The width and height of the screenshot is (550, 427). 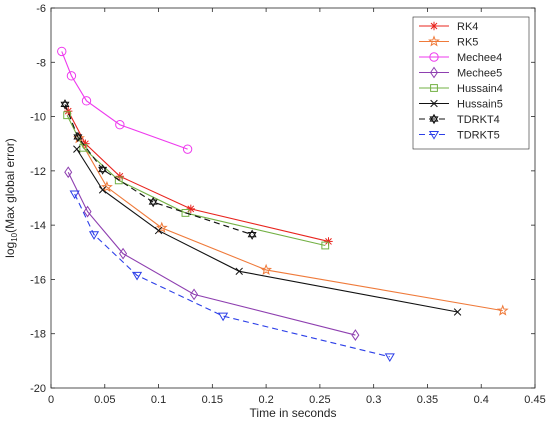 I want to click on legend-entry-tdrkt5: TDRKT5, so click(x=459, y=136).